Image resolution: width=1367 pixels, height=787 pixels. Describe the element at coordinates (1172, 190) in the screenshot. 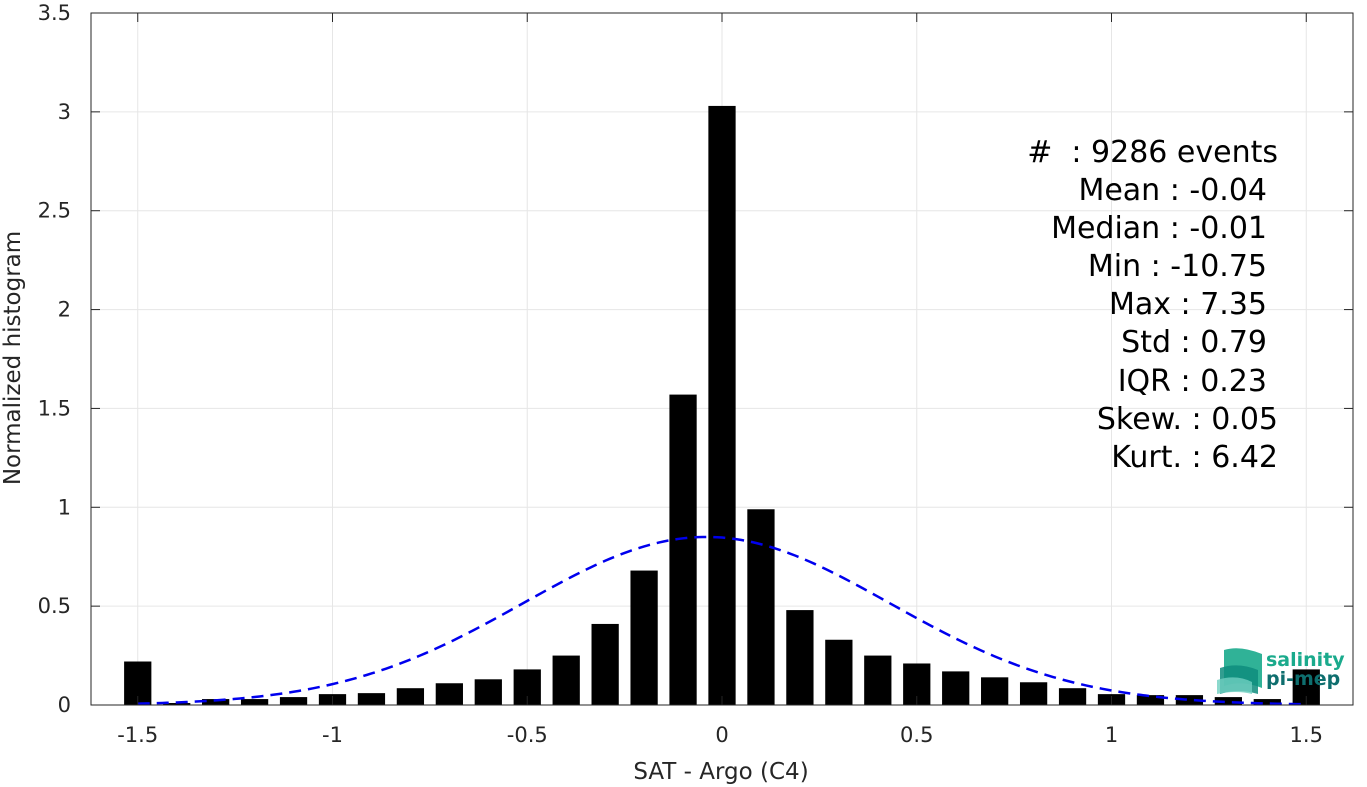

I see `stat-mean: Mean : -0.04` at that location.